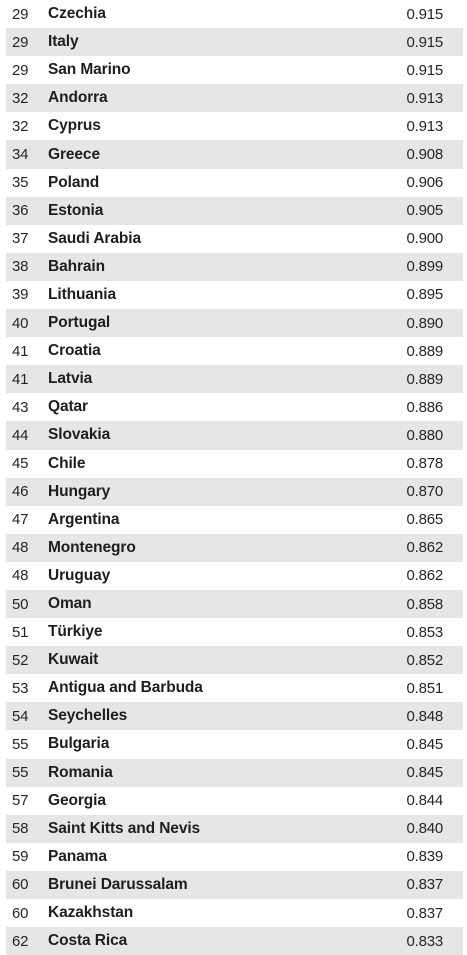 Image resolution: width=467 pixels, height=955 pixels. What do you see at coordinates (424, 295) in the screenshot?
I see `value-cell: 0.895` at bounding box center [424, 295].